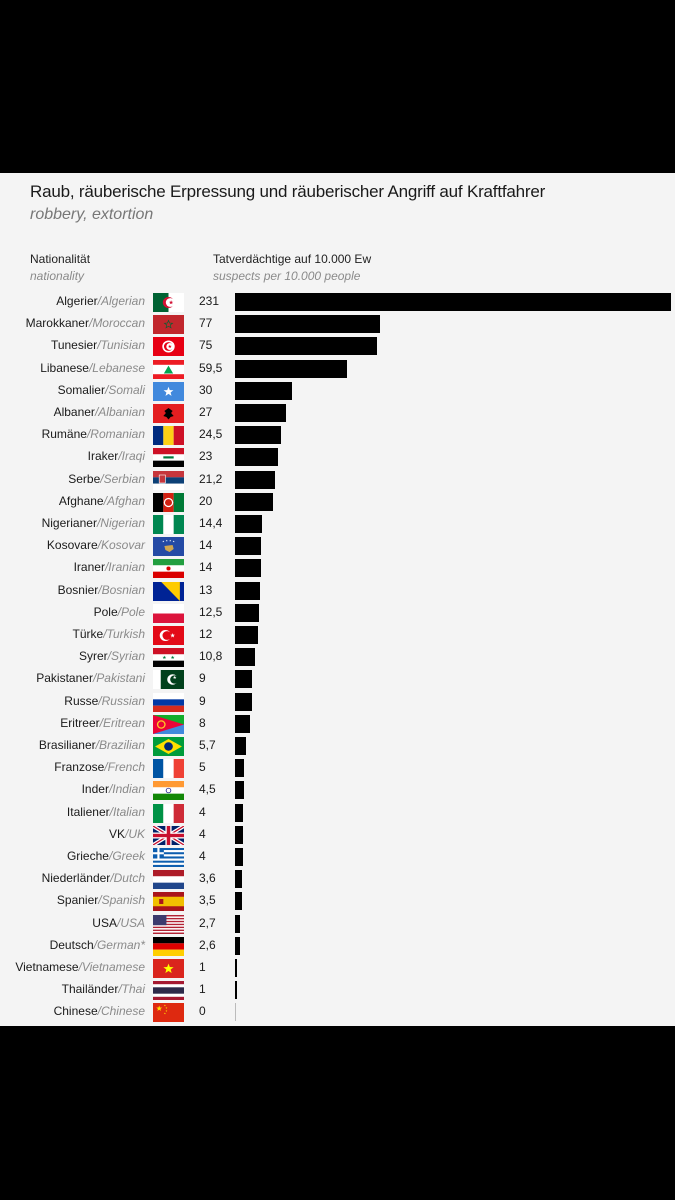 This screenshot has width=675, height=1200. Describe the element at coordinates (337, 324) in the screenshot. I see `chart-row: Marokkaner/Moroccan 77` at that location.